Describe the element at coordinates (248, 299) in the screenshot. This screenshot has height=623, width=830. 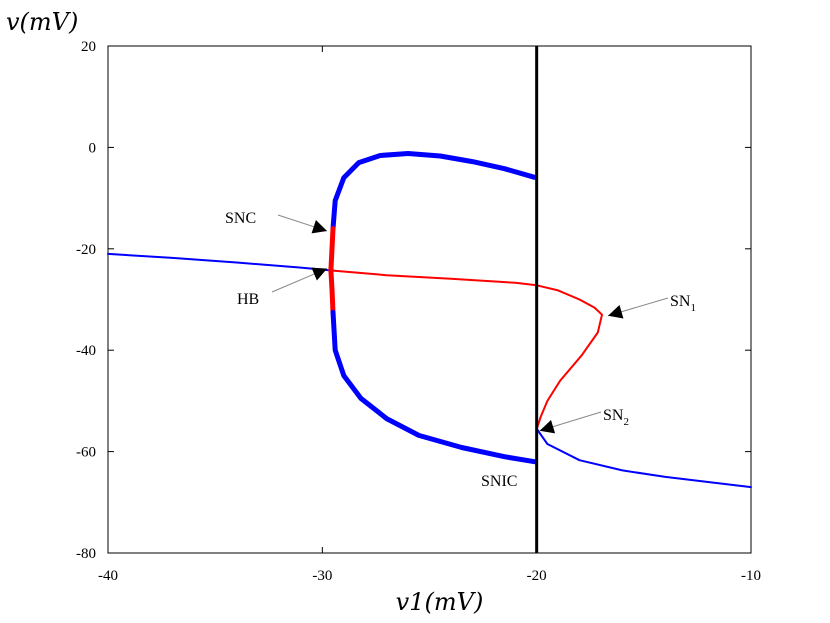
I see `annotation-hb: HB` at that location.